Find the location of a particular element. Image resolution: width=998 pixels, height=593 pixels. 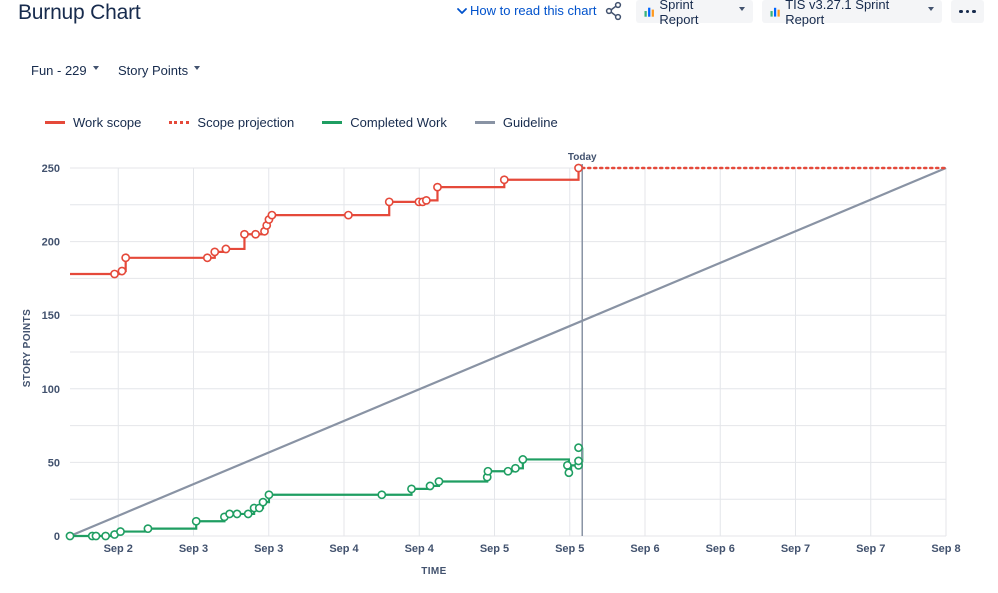

legend-swatch-completed-work is located at coordinates (332, 122).